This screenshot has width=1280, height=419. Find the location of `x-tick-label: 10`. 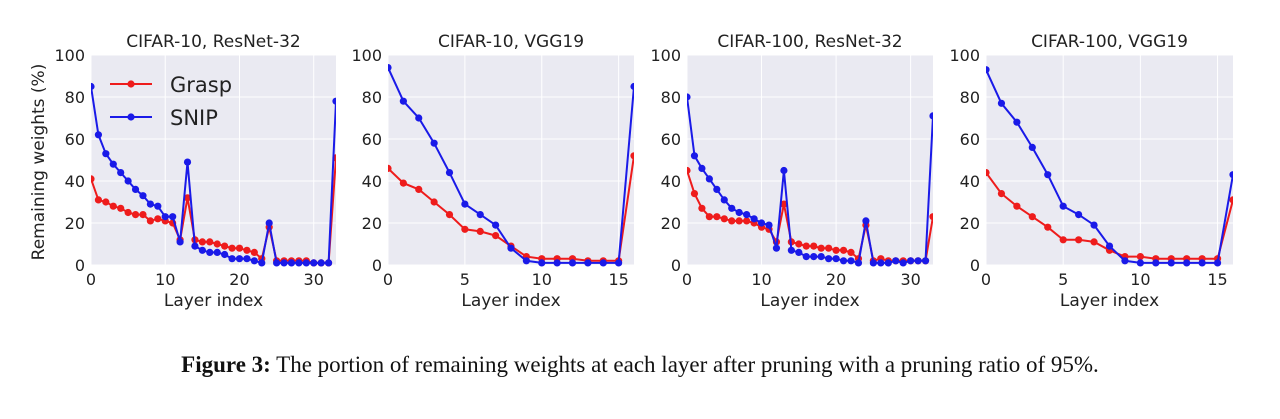

x-tick-label: 10 is located at coordinates (542, 279).